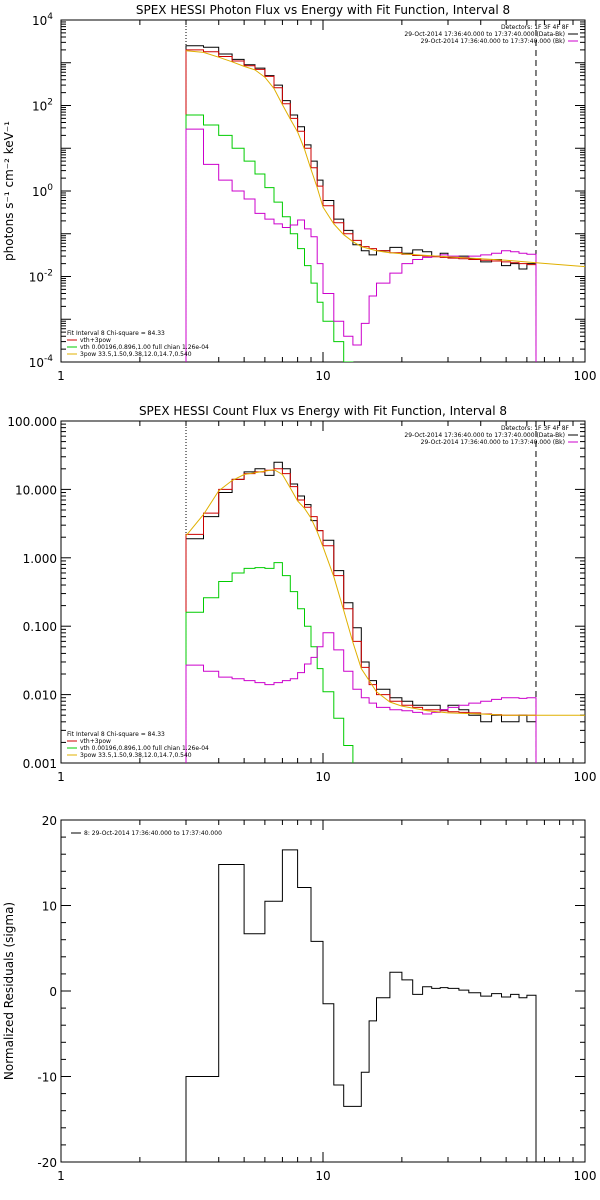  I want to click on y-tick-label: 10⁻⁴, so click(41, 362).